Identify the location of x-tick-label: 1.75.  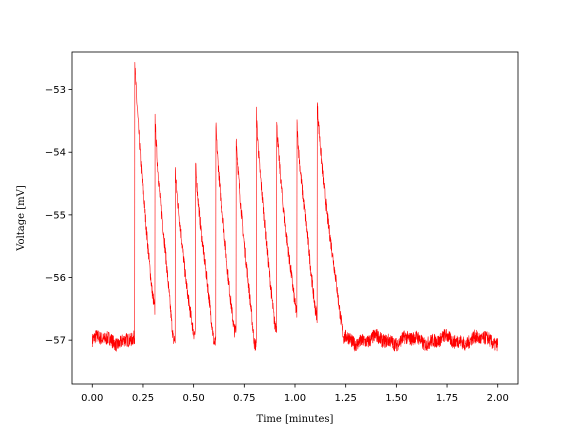
(447, 398).